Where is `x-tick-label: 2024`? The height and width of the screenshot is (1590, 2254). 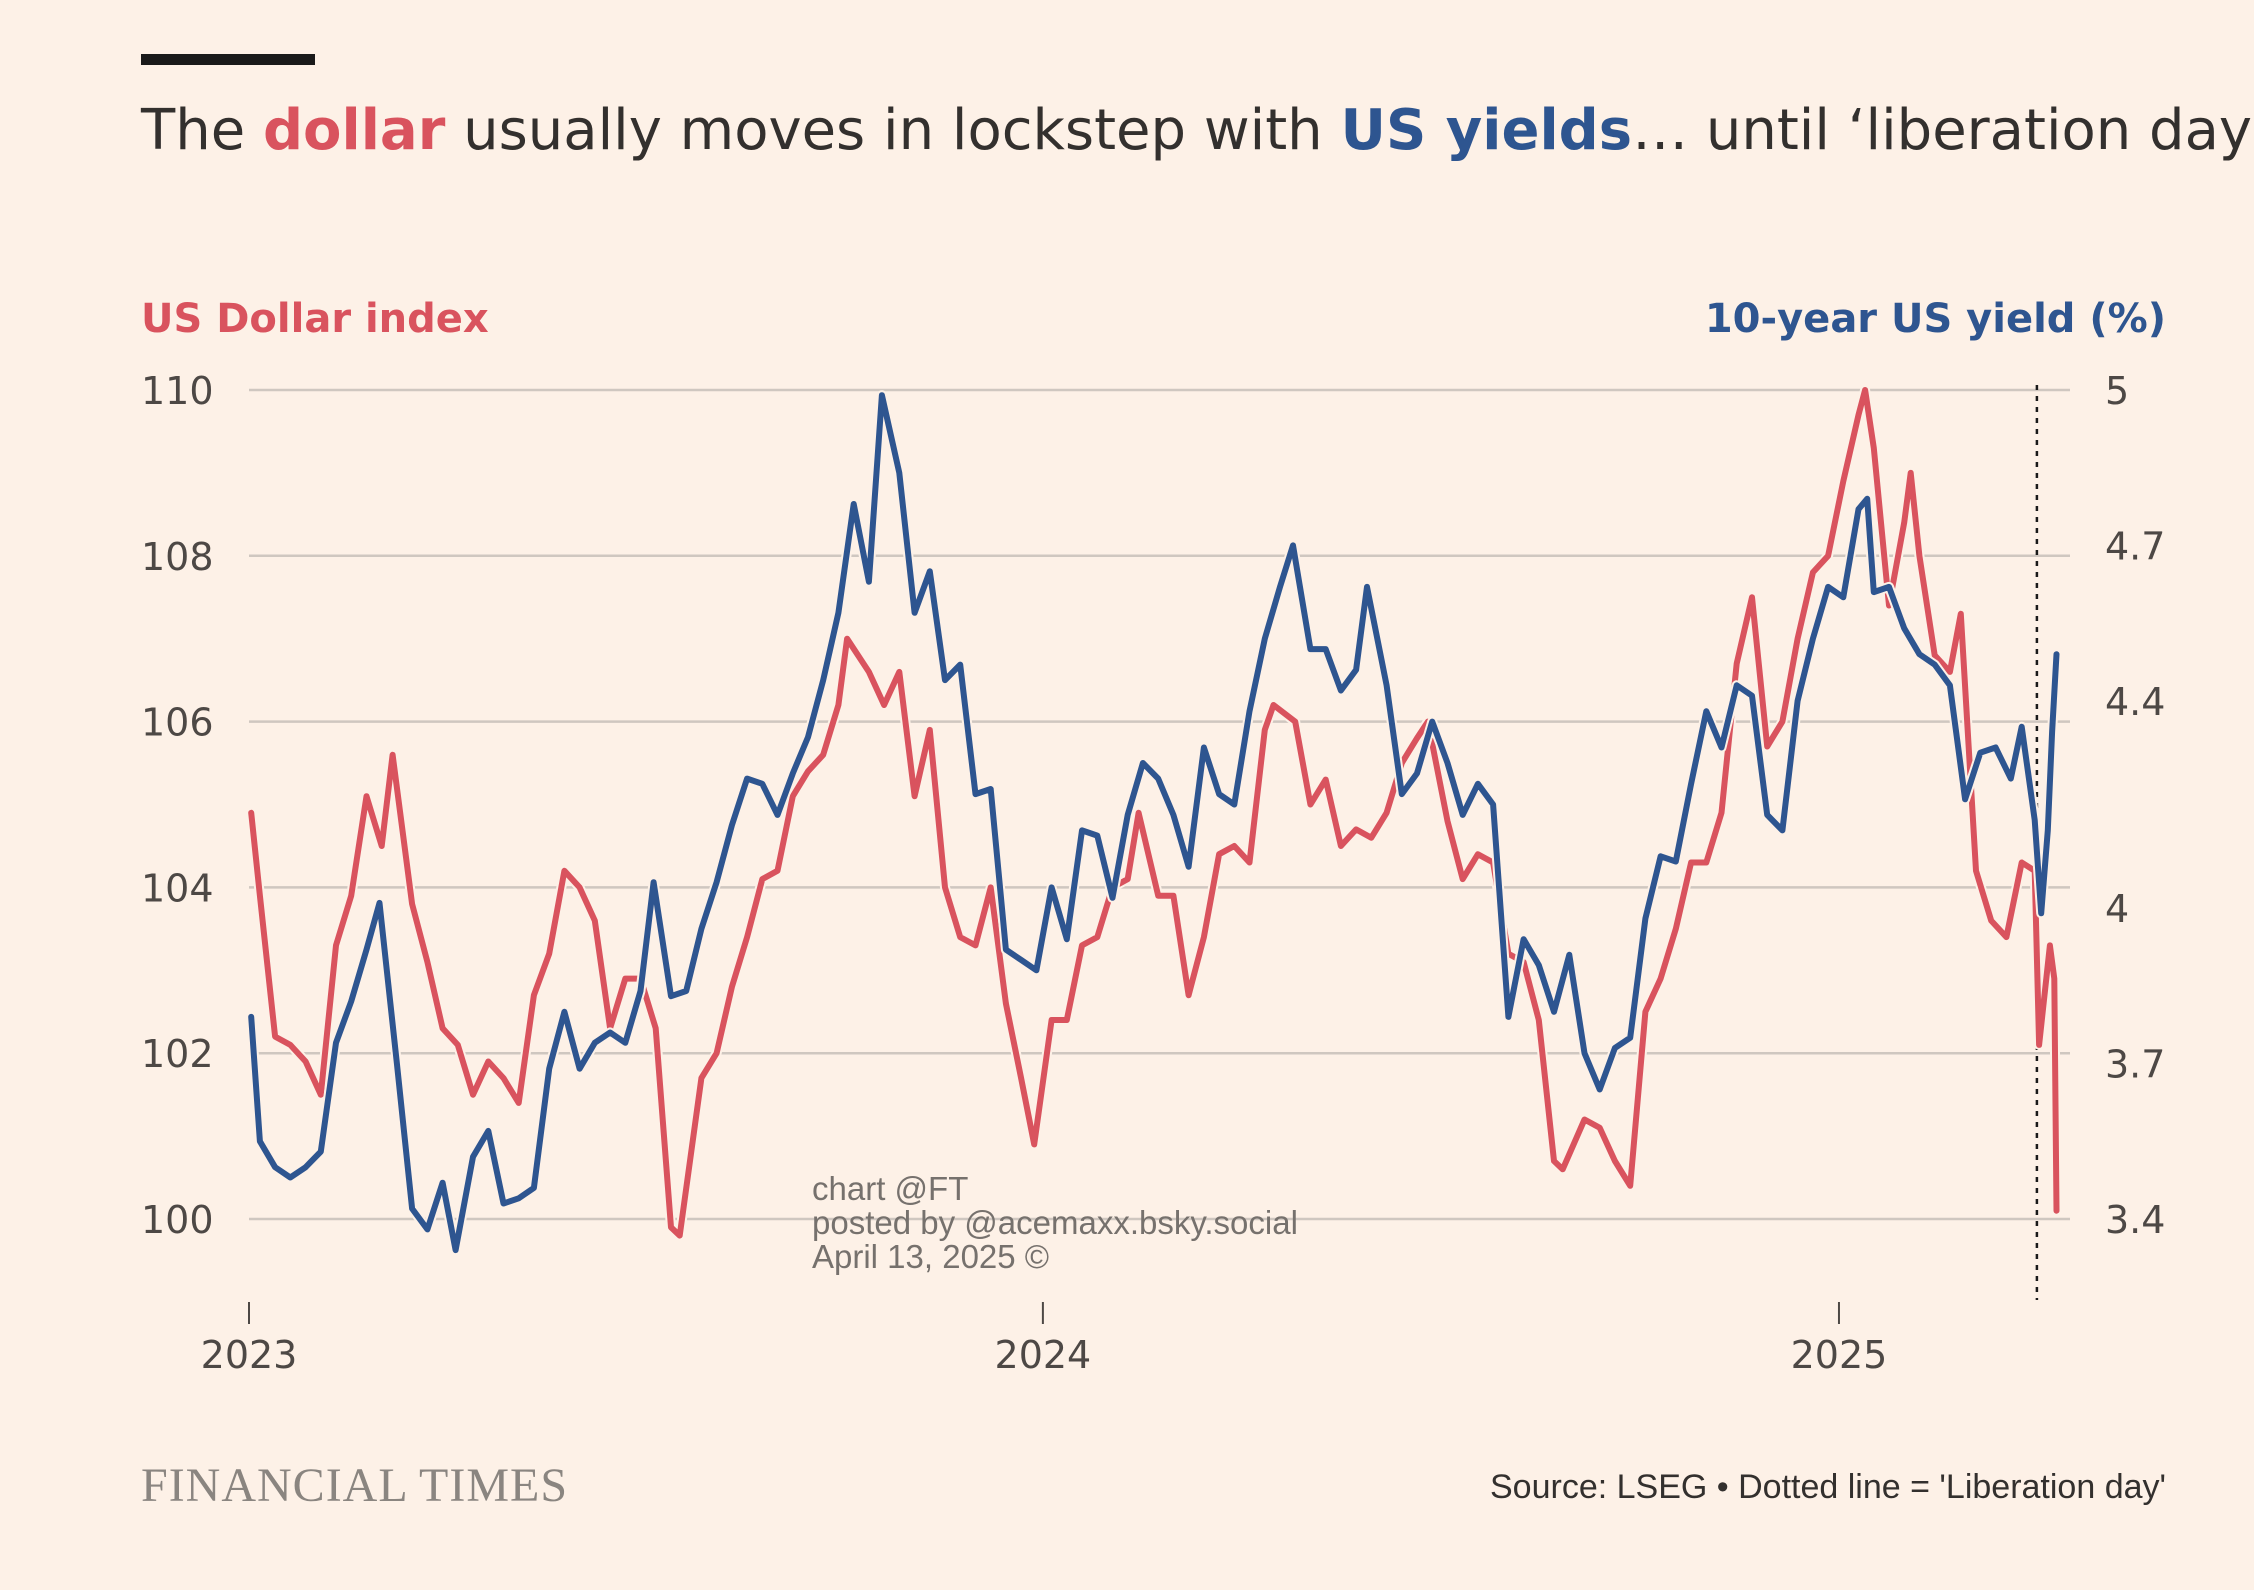
x-tick-label: 2024 is located at coordinates (1043, 1355).